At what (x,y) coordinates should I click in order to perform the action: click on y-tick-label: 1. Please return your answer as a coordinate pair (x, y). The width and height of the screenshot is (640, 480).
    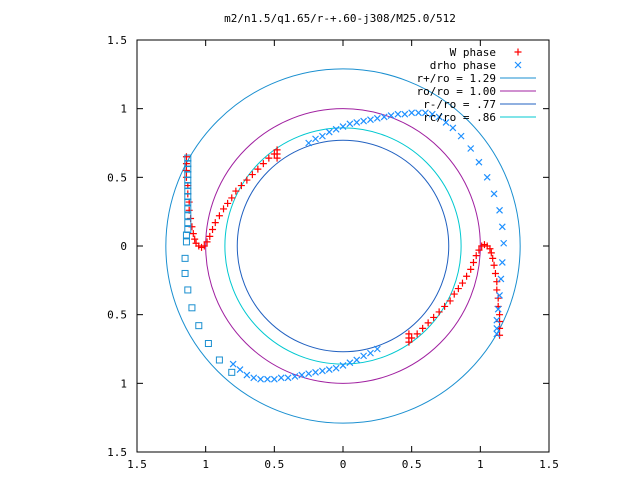
    Looking at the image, I should click on (123, 109).